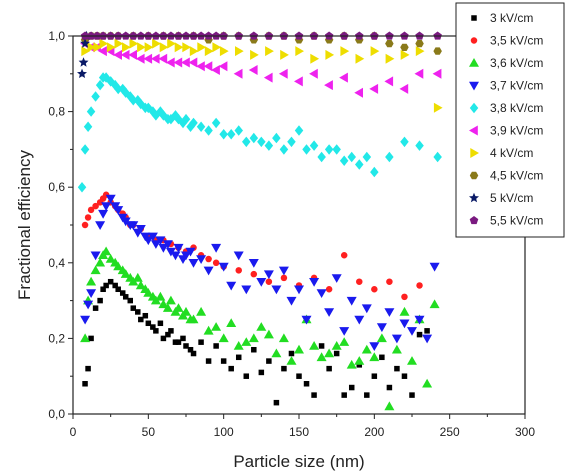 The height and width of the screenshot is (473, 568). What do you see at coordinates (511, 153) in the screenshot?
I see `legend-label: 4 kV/cm` at bounding box center [511, 153].